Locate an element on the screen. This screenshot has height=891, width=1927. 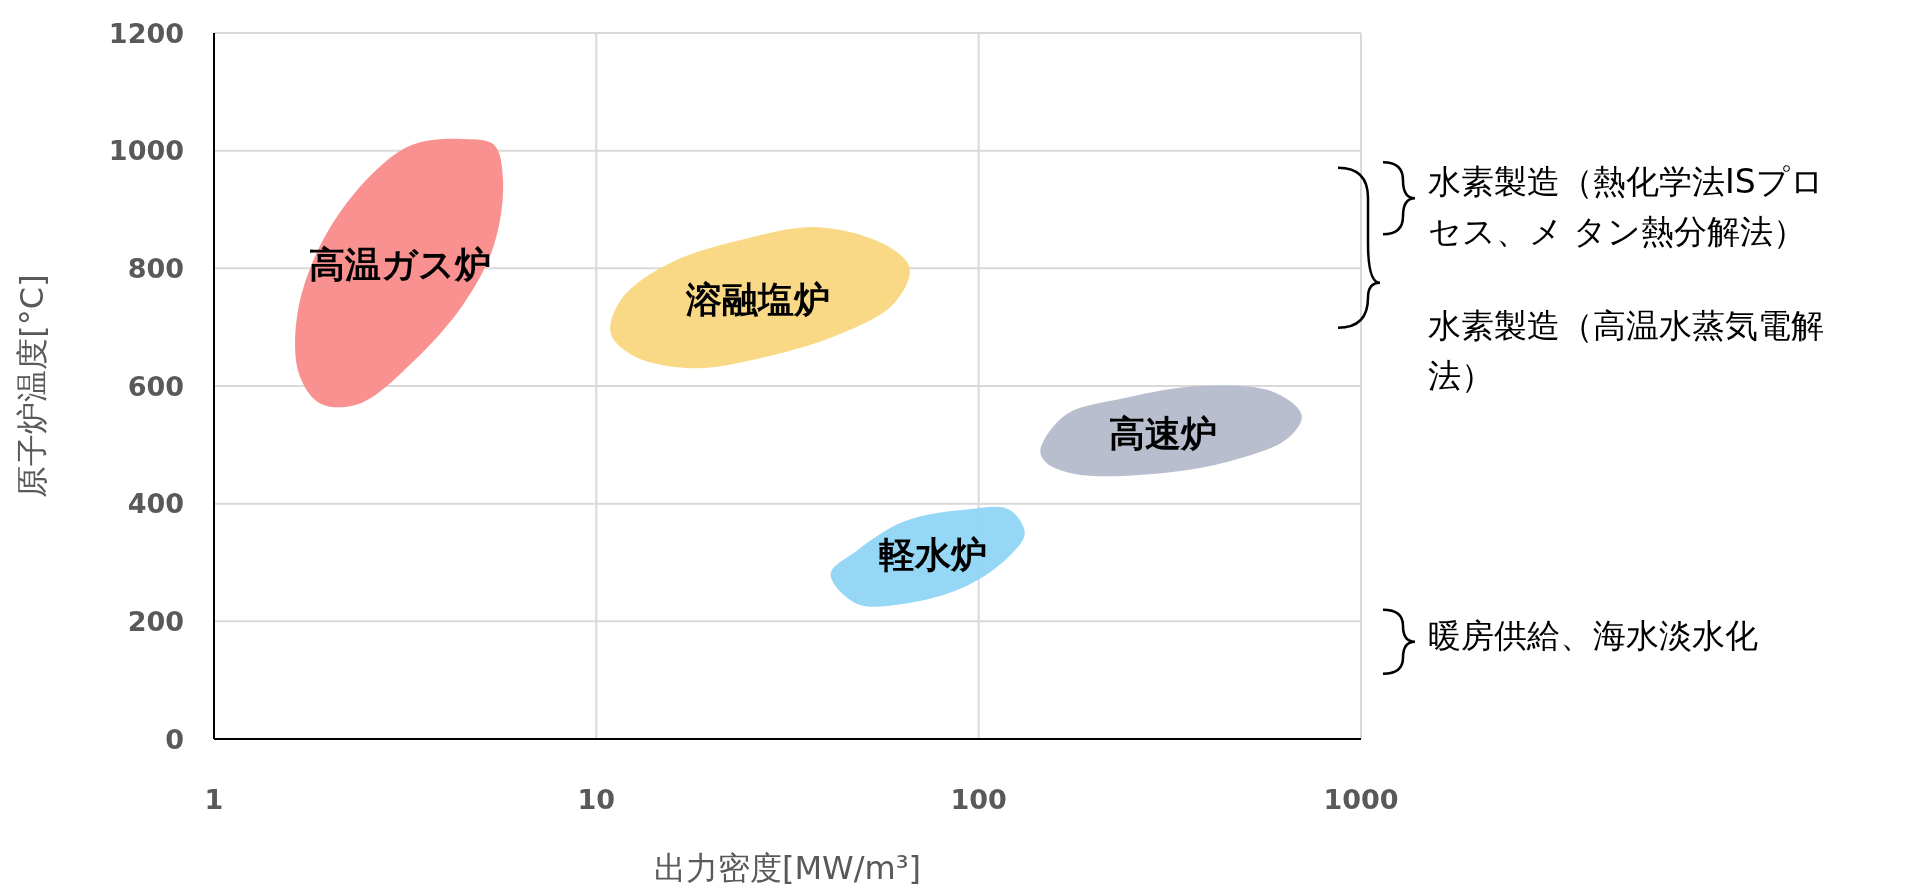
text: 水素製造（高温水蒸気電解法） is located at coordinates (1626, 350).